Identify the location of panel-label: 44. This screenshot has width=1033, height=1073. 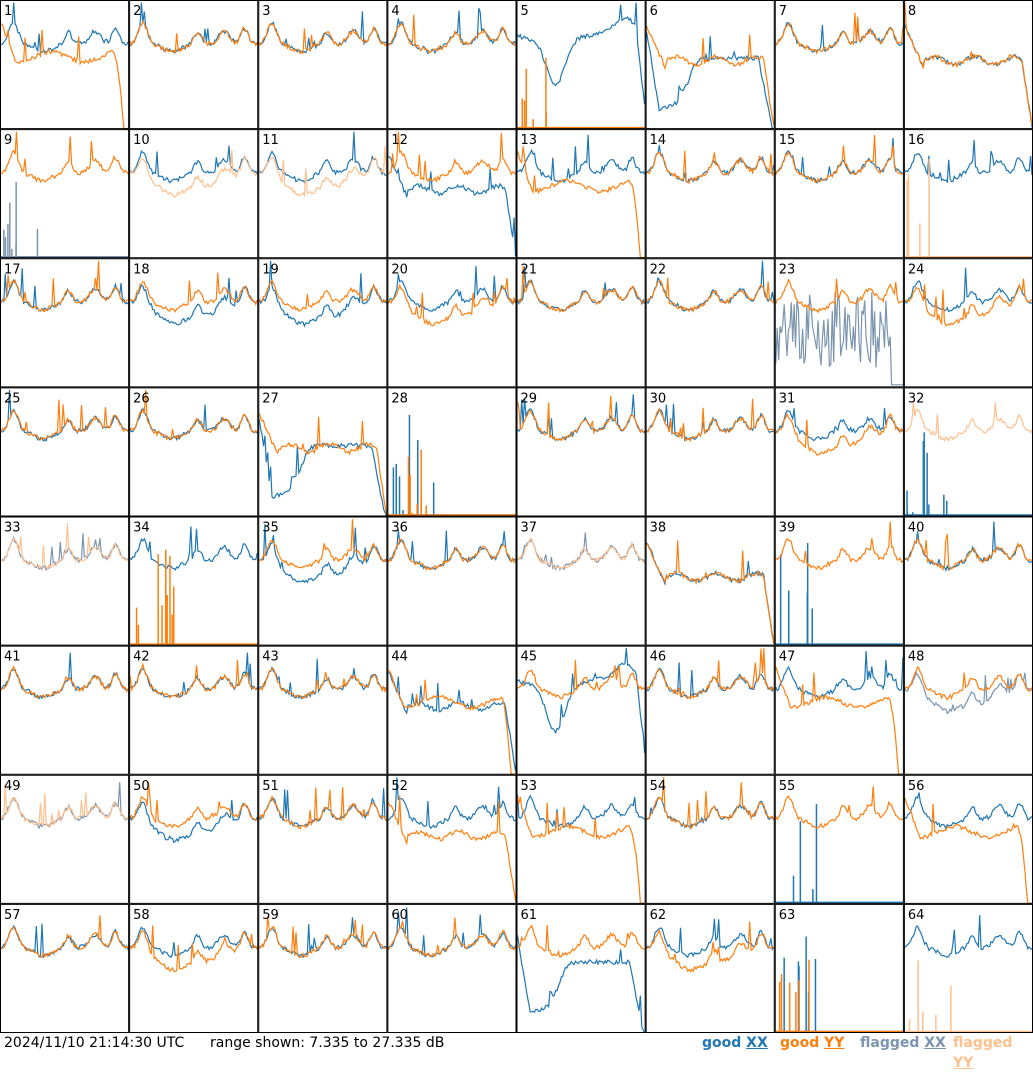
(399, 657).